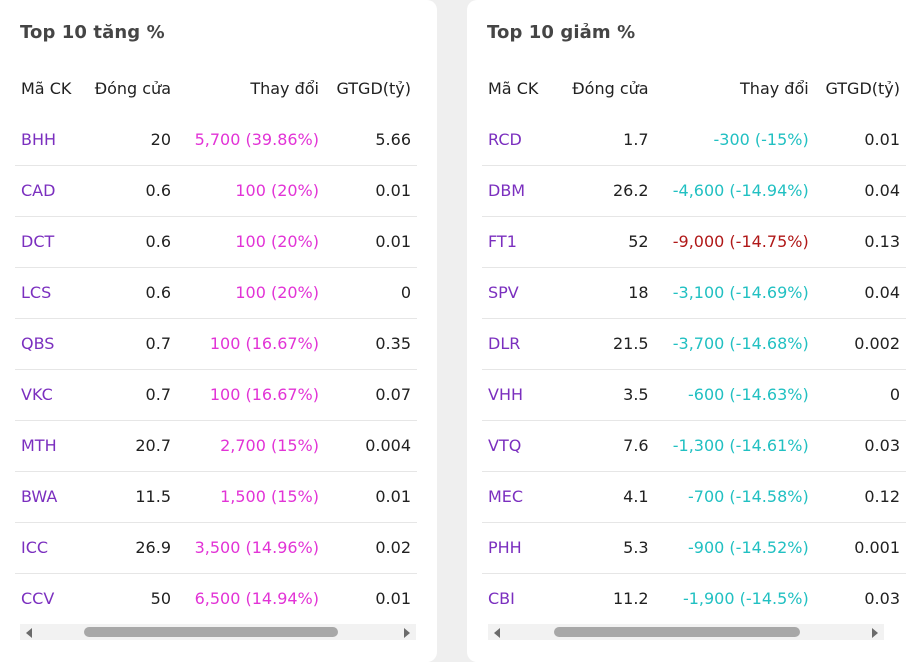 This screenshot has width=906, height=662. What do you see at coordinates (602, 140) in the screenshot?
I see `close-price: 1.7` at bounding box center [602, 140].